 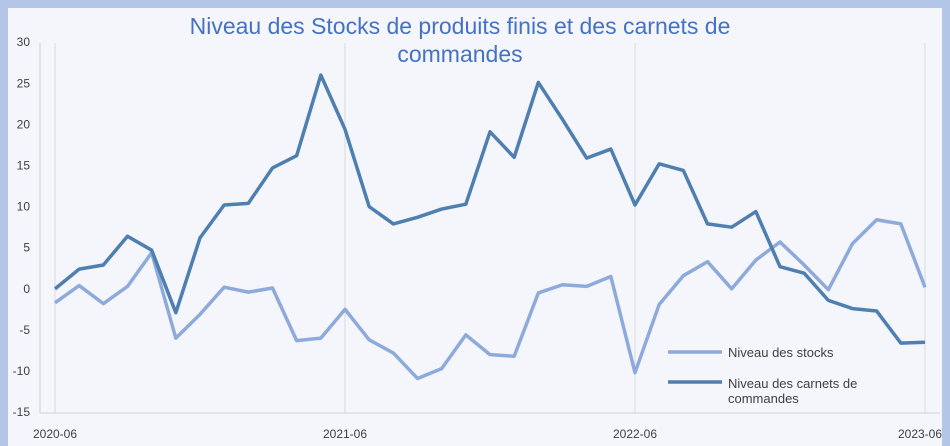 What do you see at coordinates (24, 207) in the screenshot?
I see `y-tick-label: 10` at bounding box center [24, 207].